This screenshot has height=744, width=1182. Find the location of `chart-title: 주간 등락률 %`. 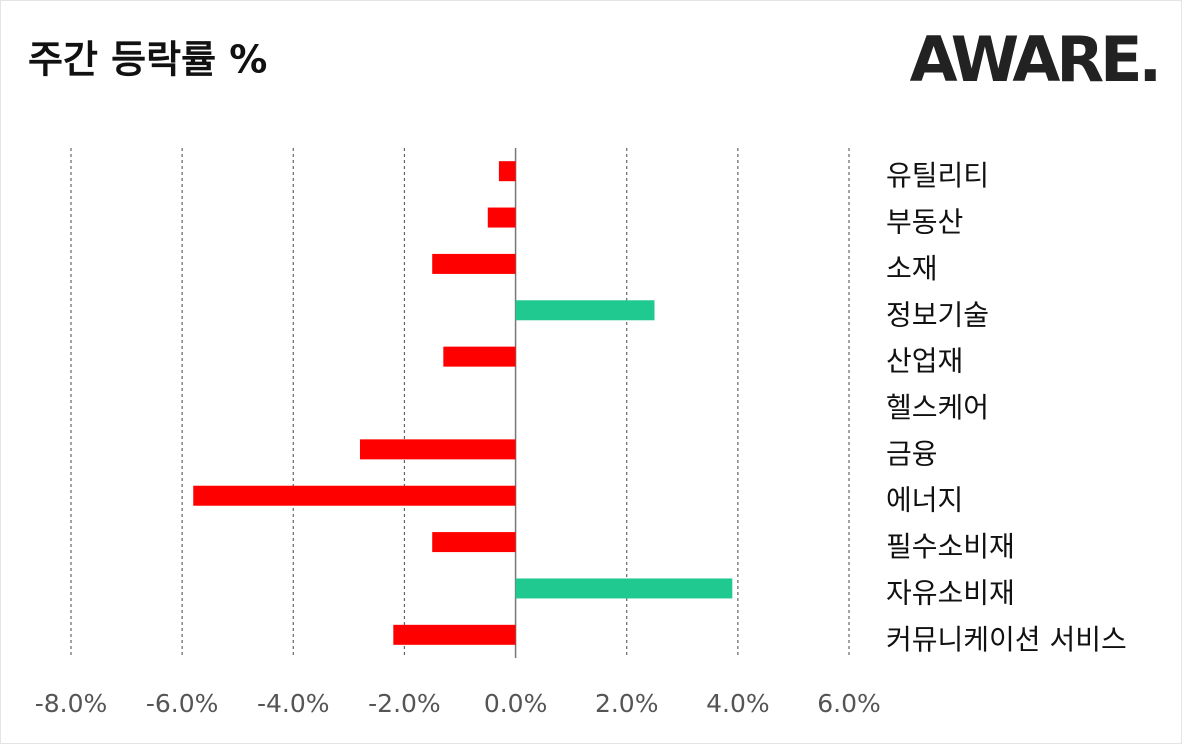

chart-title: 주간 등락률 % is located at coordinates (147, 60).